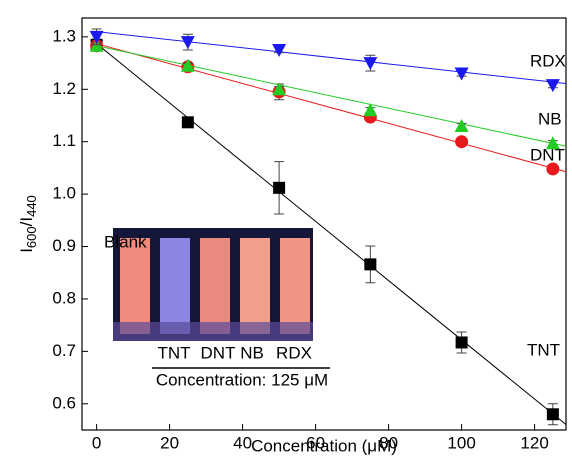 The height and width of the screenshot is (463, 572). I want to click on series-label: RDX, so click(548, 60).